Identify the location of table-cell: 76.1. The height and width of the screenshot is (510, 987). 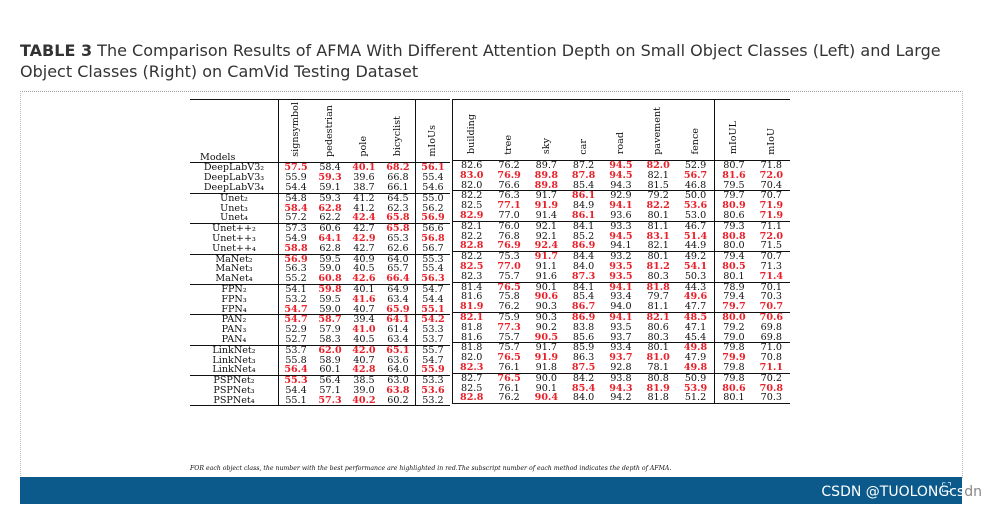
(509, 388).